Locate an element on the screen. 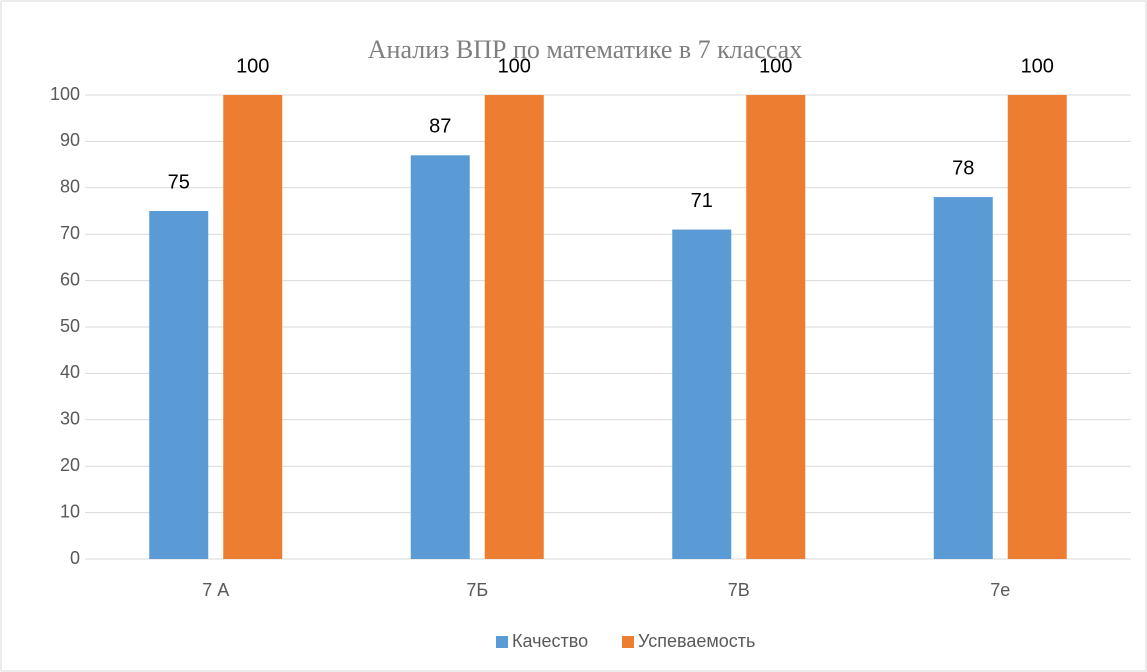  y-tick-label: 100 is located at coordinates (65, 94).